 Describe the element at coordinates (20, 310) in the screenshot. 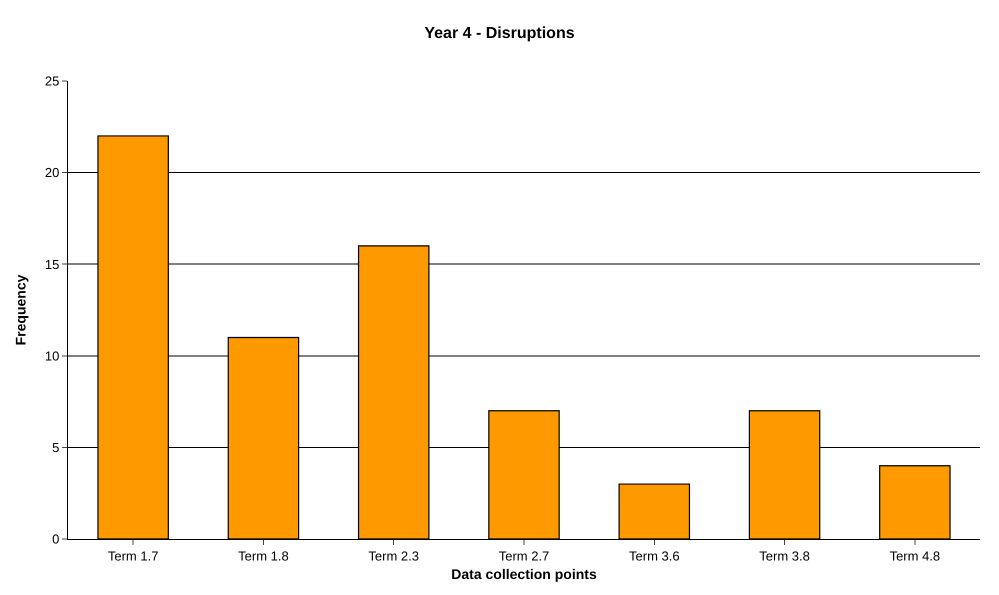

I see `y-axis-title: Frequency` at that location.